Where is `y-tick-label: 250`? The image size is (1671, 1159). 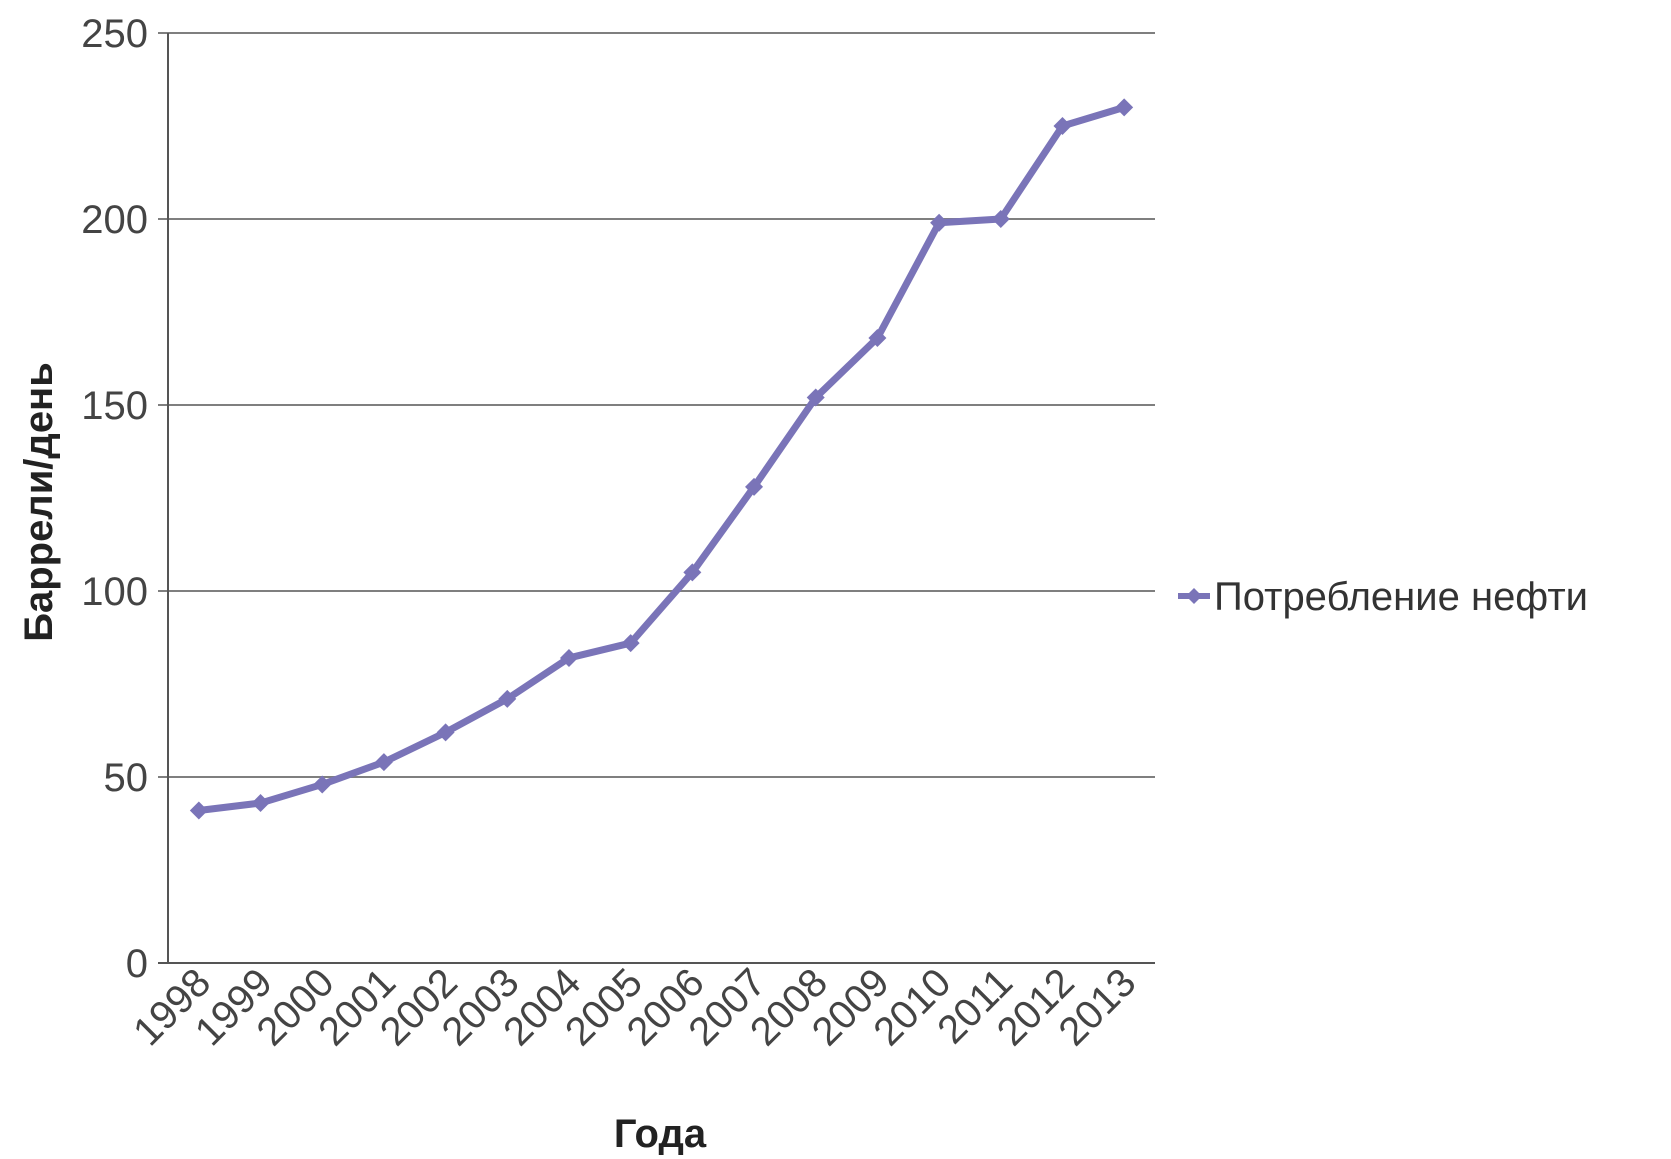 y-tick-label: 250 is located at coordinates (114, 34).